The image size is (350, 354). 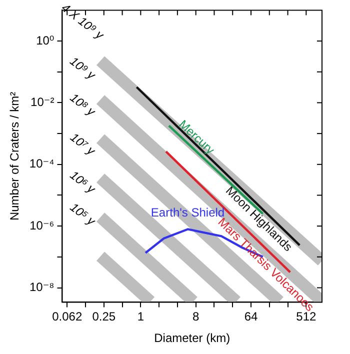 I want to click on x-tick-label: 8, so click(x=196, y=317).